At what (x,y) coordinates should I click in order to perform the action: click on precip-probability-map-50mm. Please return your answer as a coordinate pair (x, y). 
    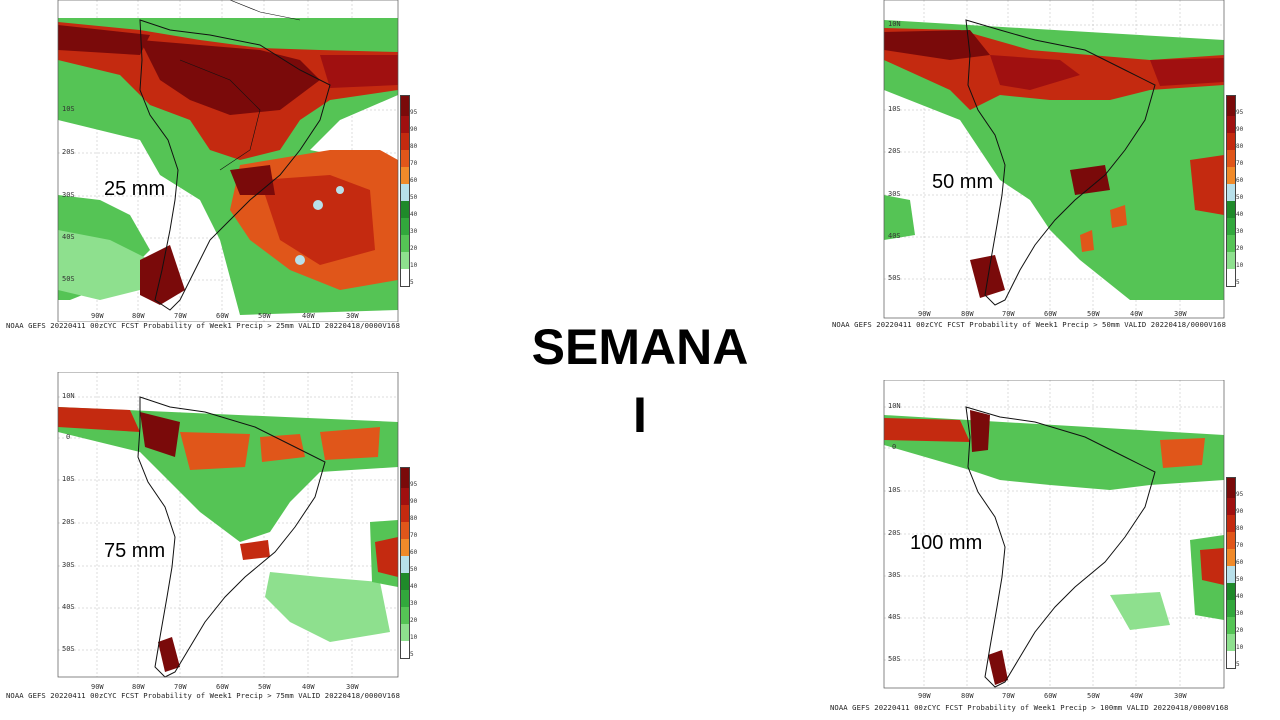
    Looking at the image, I should click on (1054, 159).